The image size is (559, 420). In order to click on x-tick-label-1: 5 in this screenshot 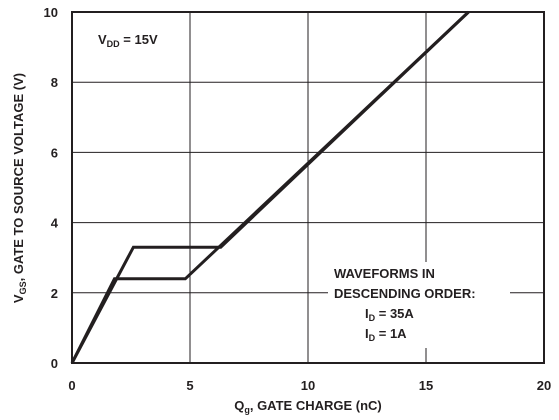, I will do `click(189, 385)`.